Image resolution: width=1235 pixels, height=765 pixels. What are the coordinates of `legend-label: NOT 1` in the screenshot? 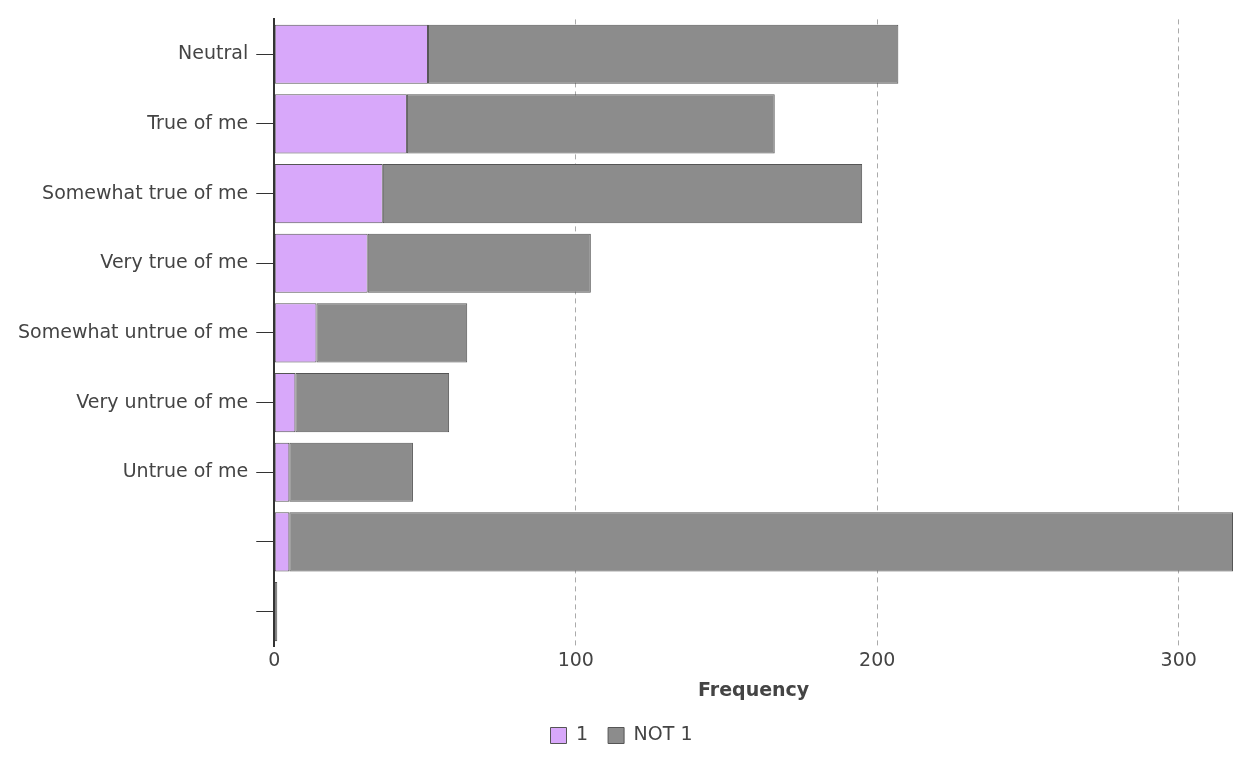 It's located at (663, 733).